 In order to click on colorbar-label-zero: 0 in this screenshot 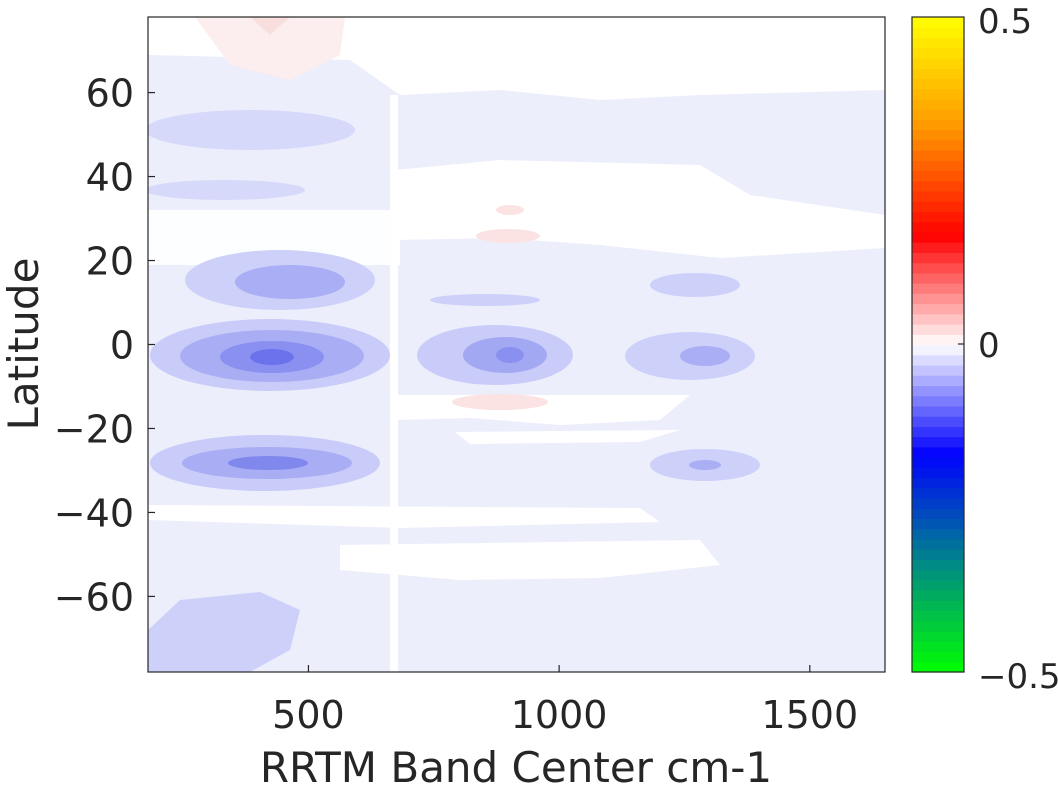, I will do `click(989, 346)`.